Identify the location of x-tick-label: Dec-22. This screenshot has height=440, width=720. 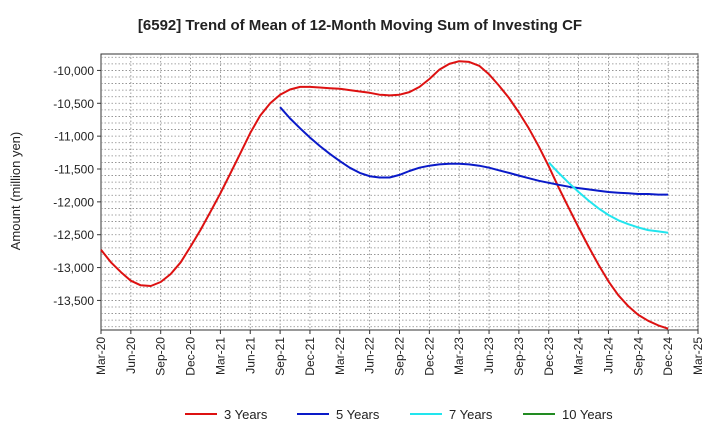
(429, 356).